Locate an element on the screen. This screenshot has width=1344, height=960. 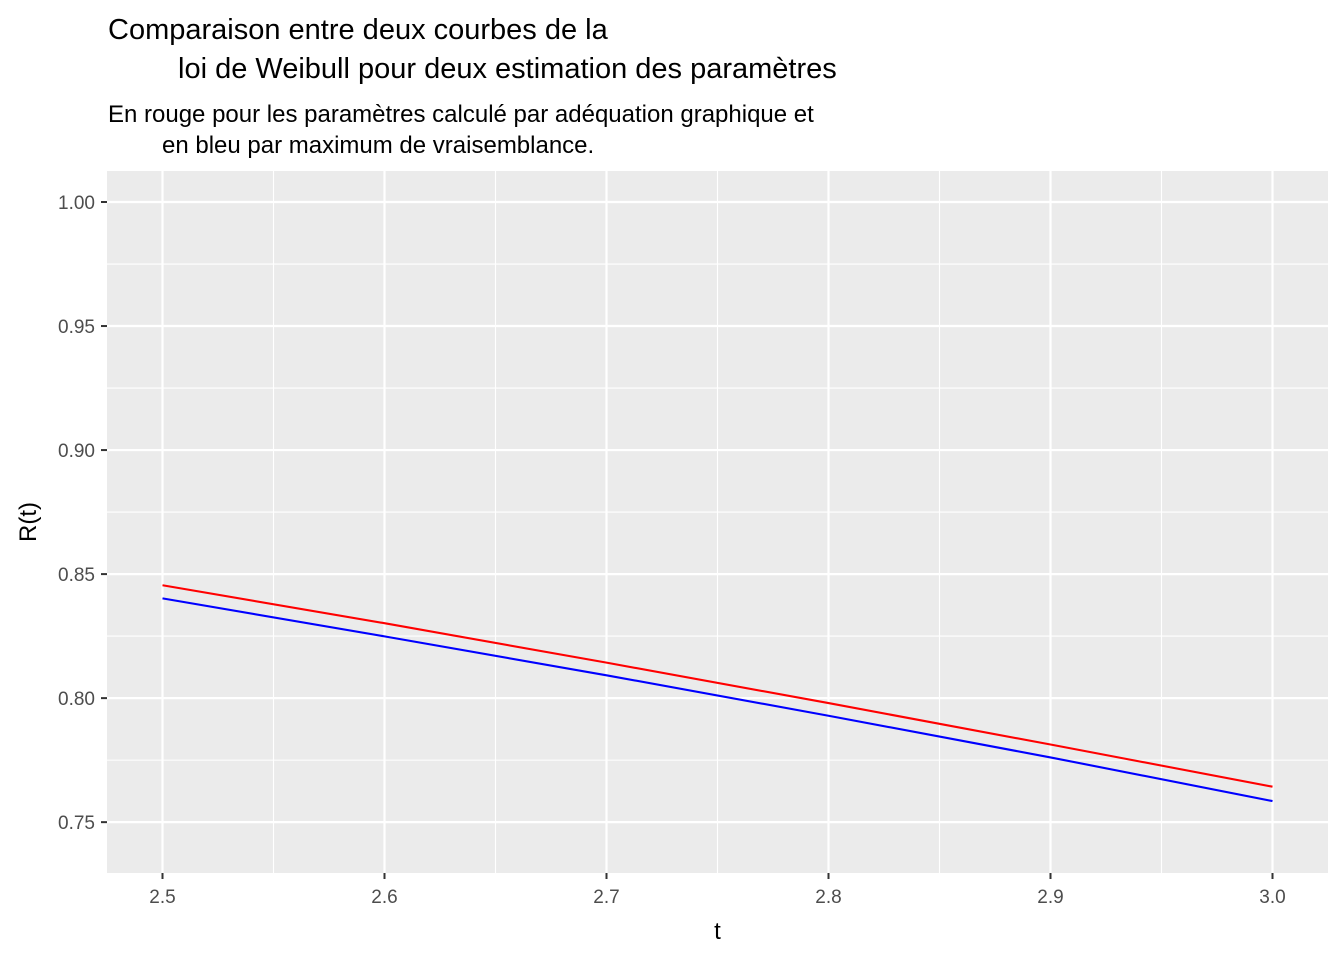
y-tick-label: 0.75 is located at coordinates (76, 823).